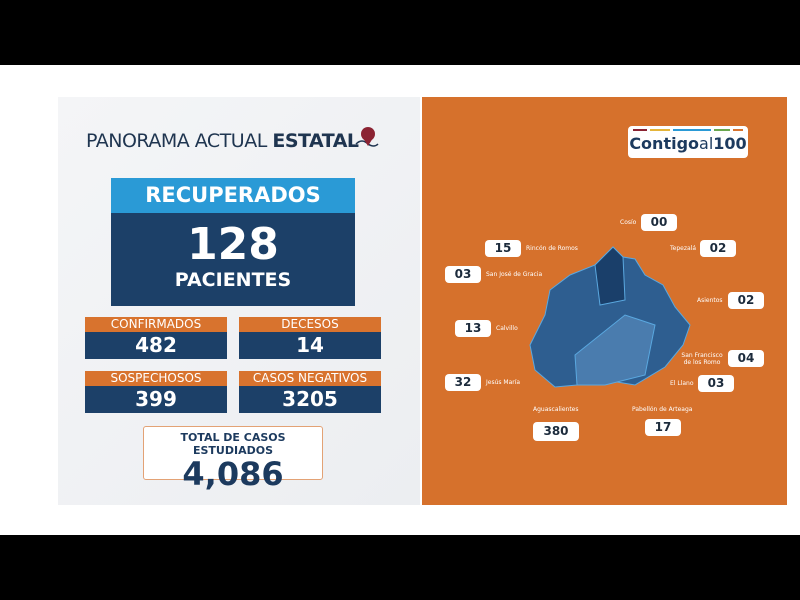 The height and width of the screenshot is (600, 800). I want to click on count-asientos: 02, so click(746, 300).